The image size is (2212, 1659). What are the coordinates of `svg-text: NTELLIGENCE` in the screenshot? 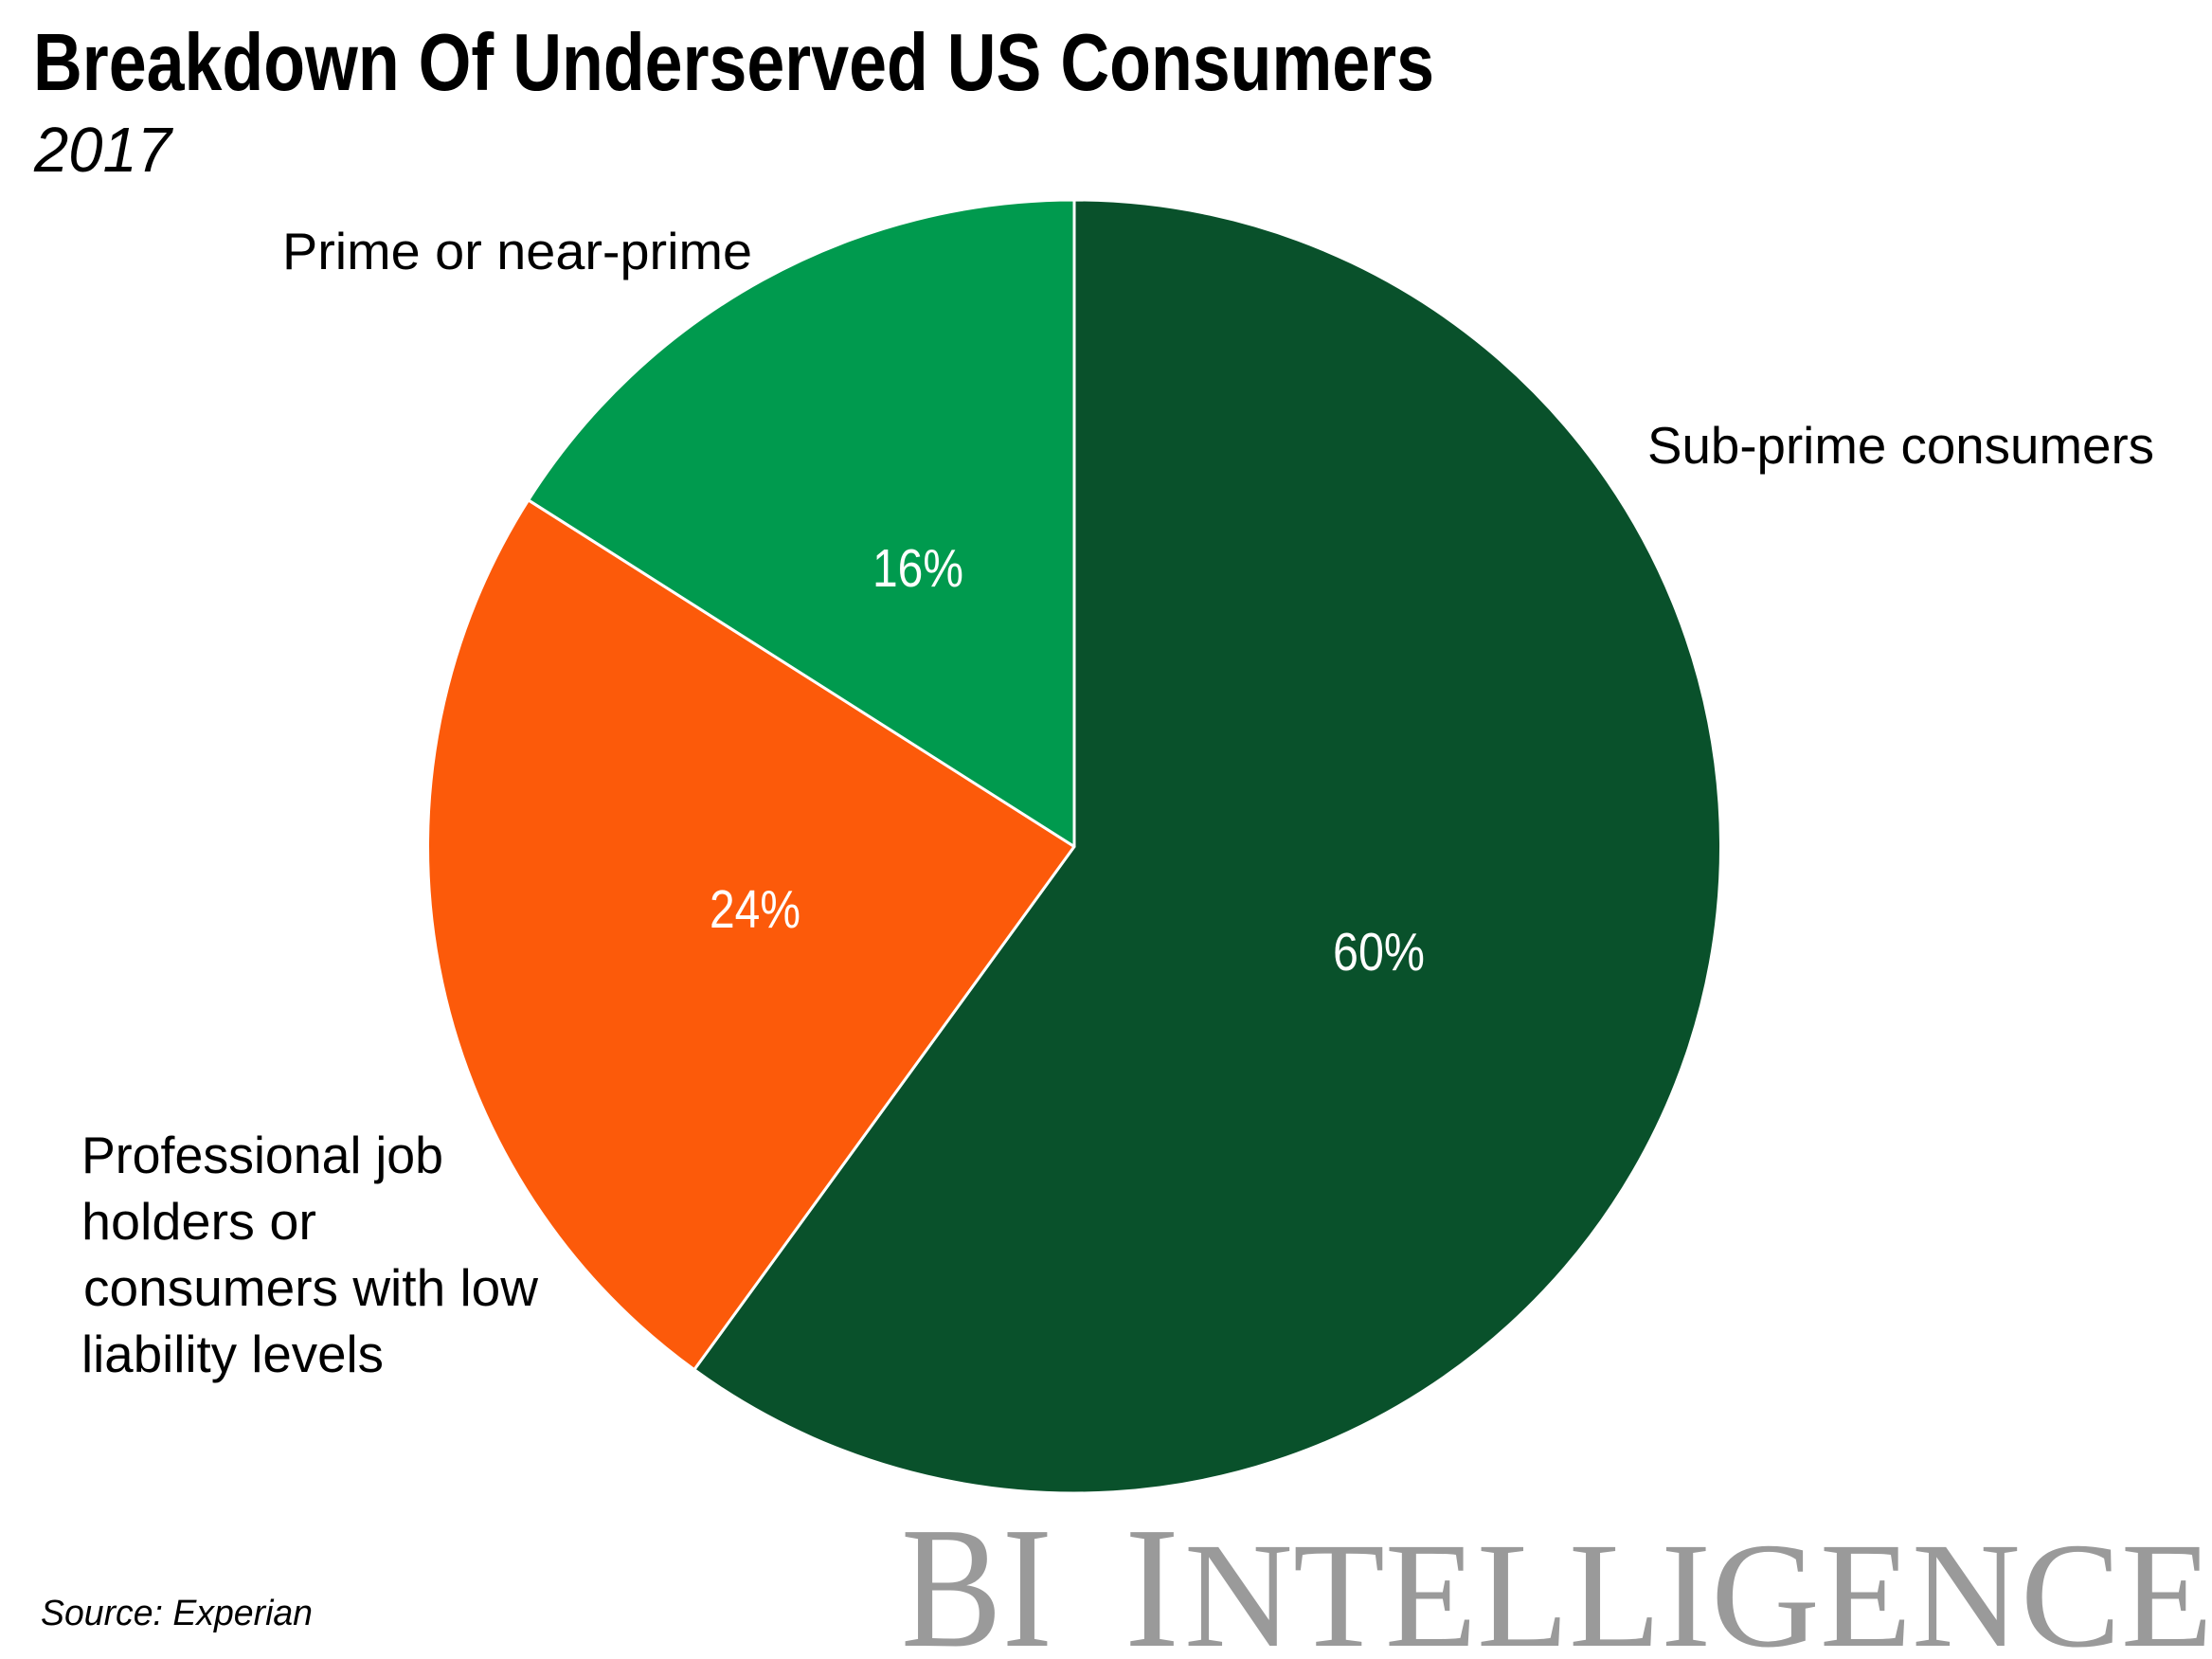 It's located at (1698, 1585).